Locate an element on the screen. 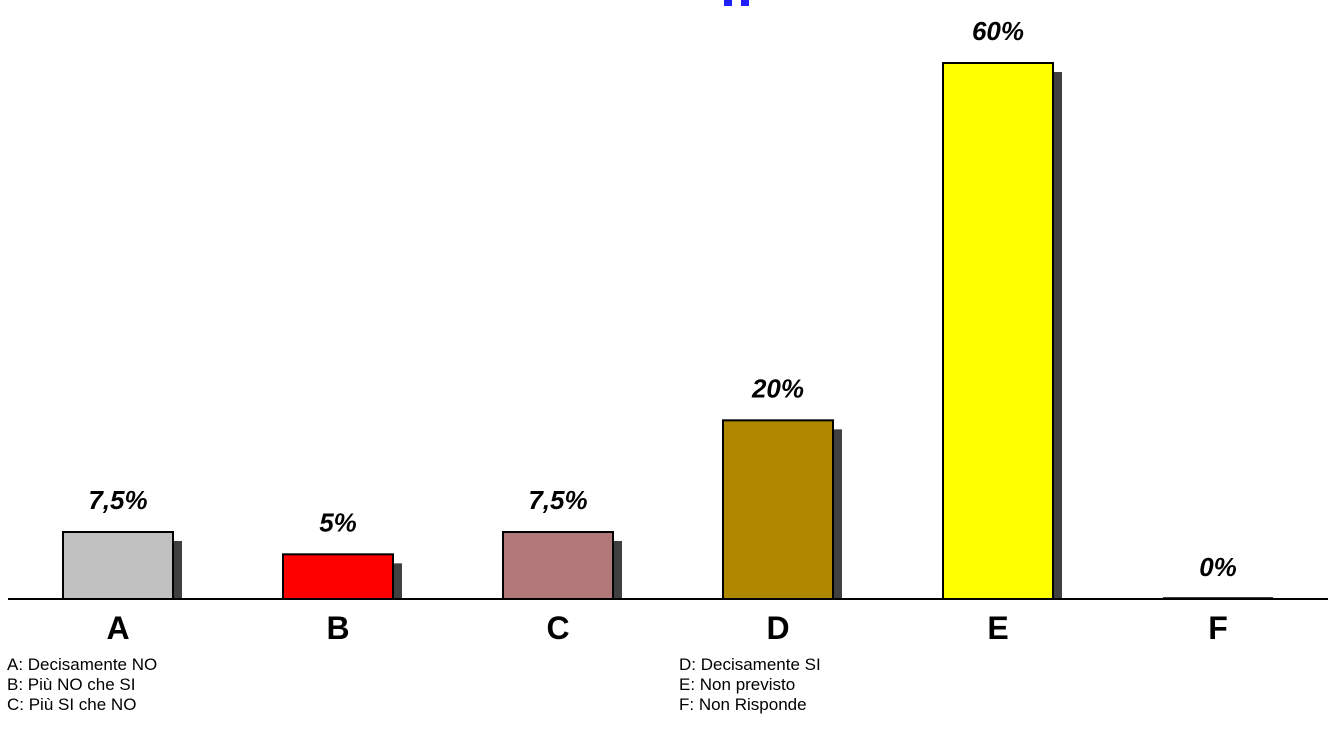 Image resolution: width=1332 pixels, height=743 pixels. category-label-f: F is located at coordinates (1218, 628).